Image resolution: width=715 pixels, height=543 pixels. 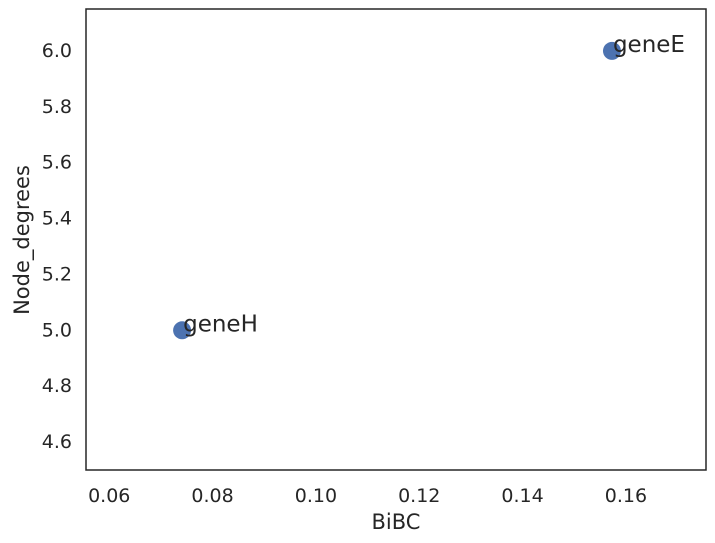 What do you see at coordinates (22, 240) in the screenshot?
I see `y-axis-title: Node_degrees` at bounding box center [22, 240].